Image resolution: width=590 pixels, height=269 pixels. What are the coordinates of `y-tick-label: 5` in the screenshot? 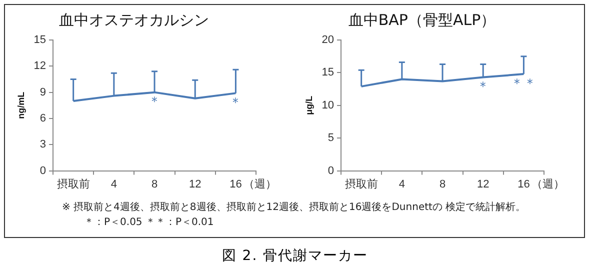 It's located at (331, 138).